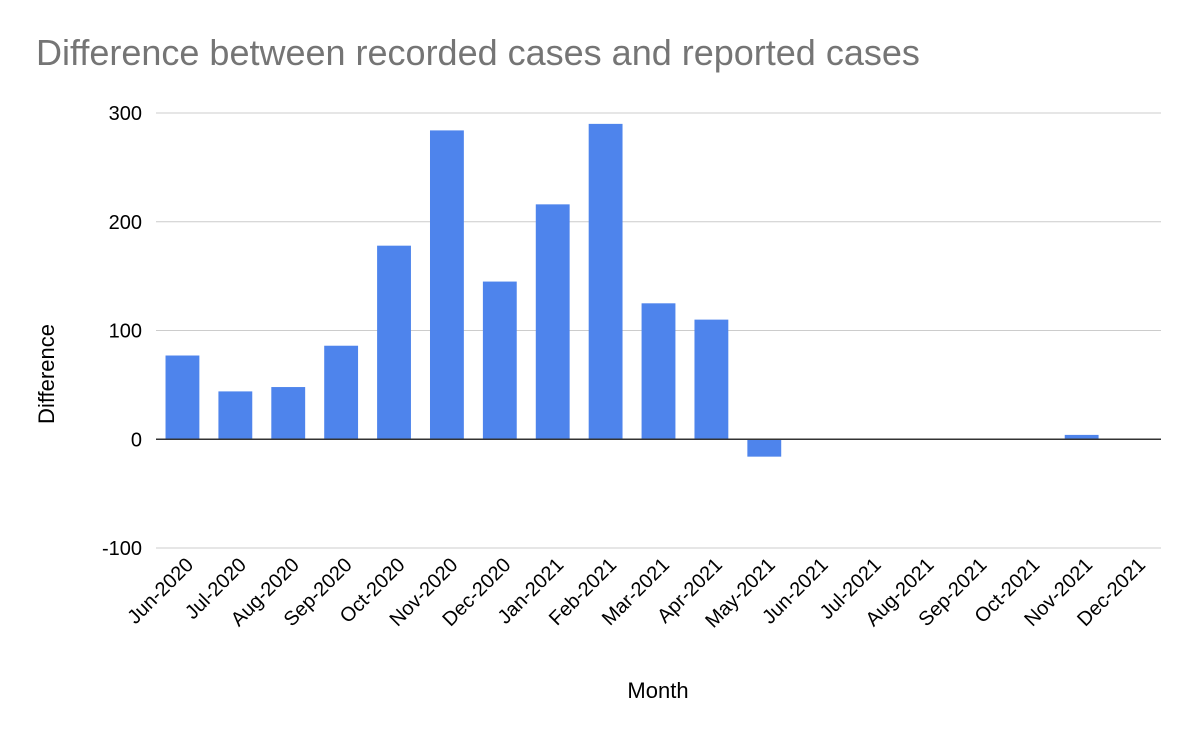  Describe the element at coordinates (136, 440) in the screenshot. I see `y-tick-label: 0` at that location.